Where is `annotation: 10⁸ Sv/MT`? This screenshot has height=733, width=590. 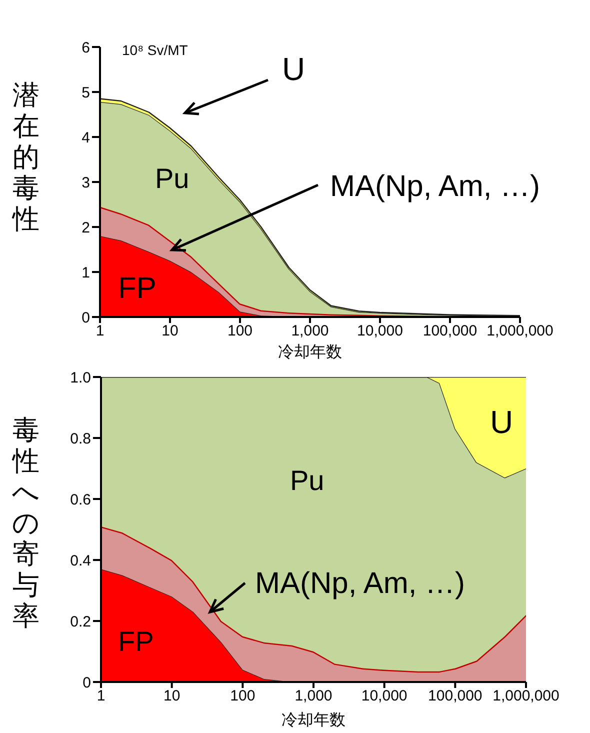
annotation: 10⁸ Sv/MT is located at coordinates (155, 50).